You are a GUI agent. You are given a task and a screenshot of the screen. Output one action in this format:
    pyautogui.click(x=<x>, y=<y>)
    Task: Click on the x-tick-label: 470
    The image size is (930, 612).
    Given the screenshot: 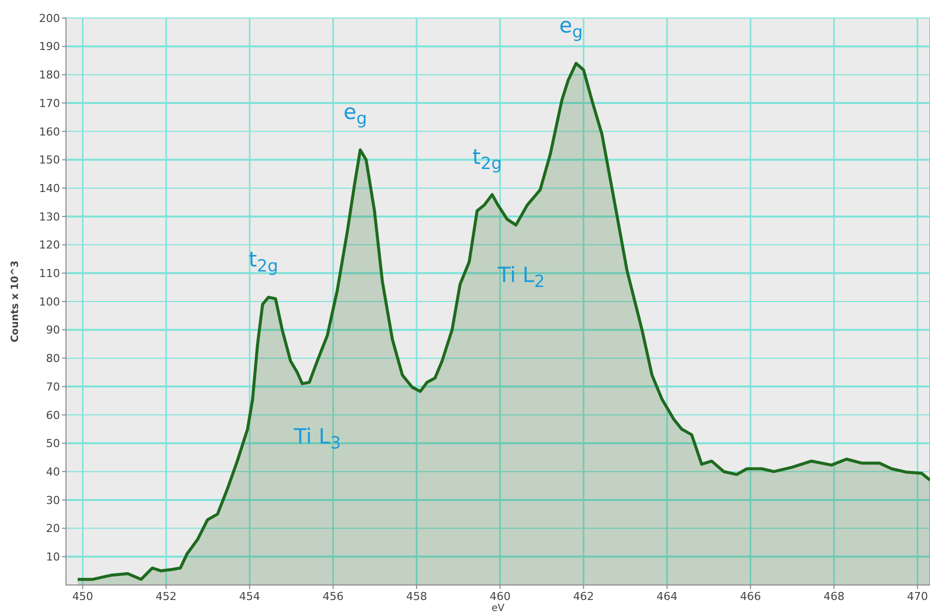 What is the action you would take?
    pyautogui.click(x=917, y=596)
    